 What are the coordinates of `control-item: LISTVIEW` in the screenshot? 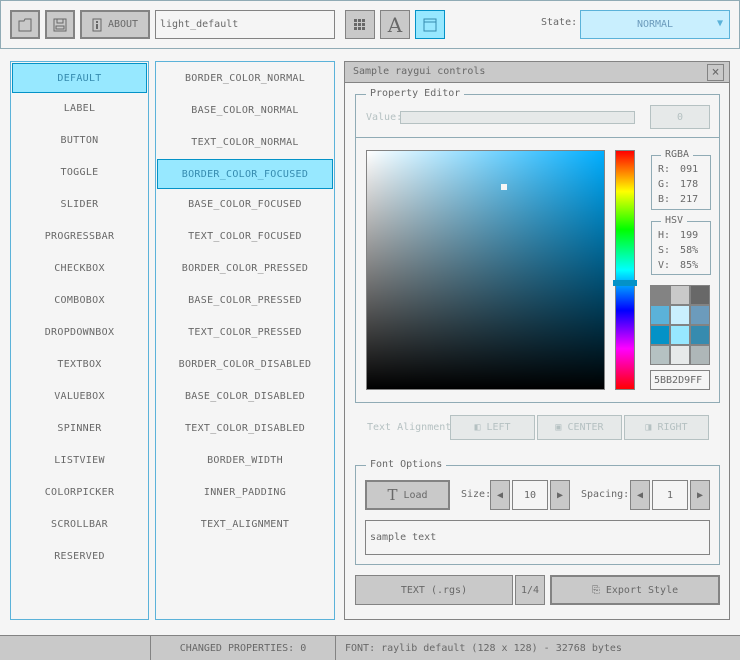 It's located at (79, 460).